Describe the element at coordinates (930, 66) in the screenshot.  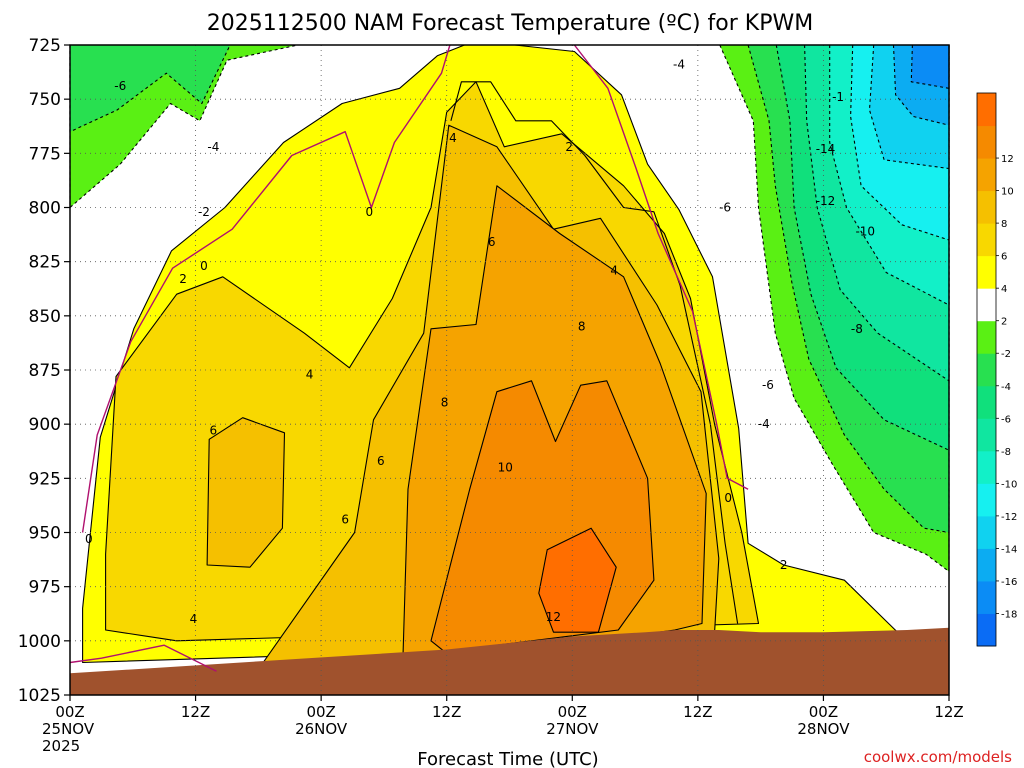
I see `temperature-region-lem18-right` at that location.